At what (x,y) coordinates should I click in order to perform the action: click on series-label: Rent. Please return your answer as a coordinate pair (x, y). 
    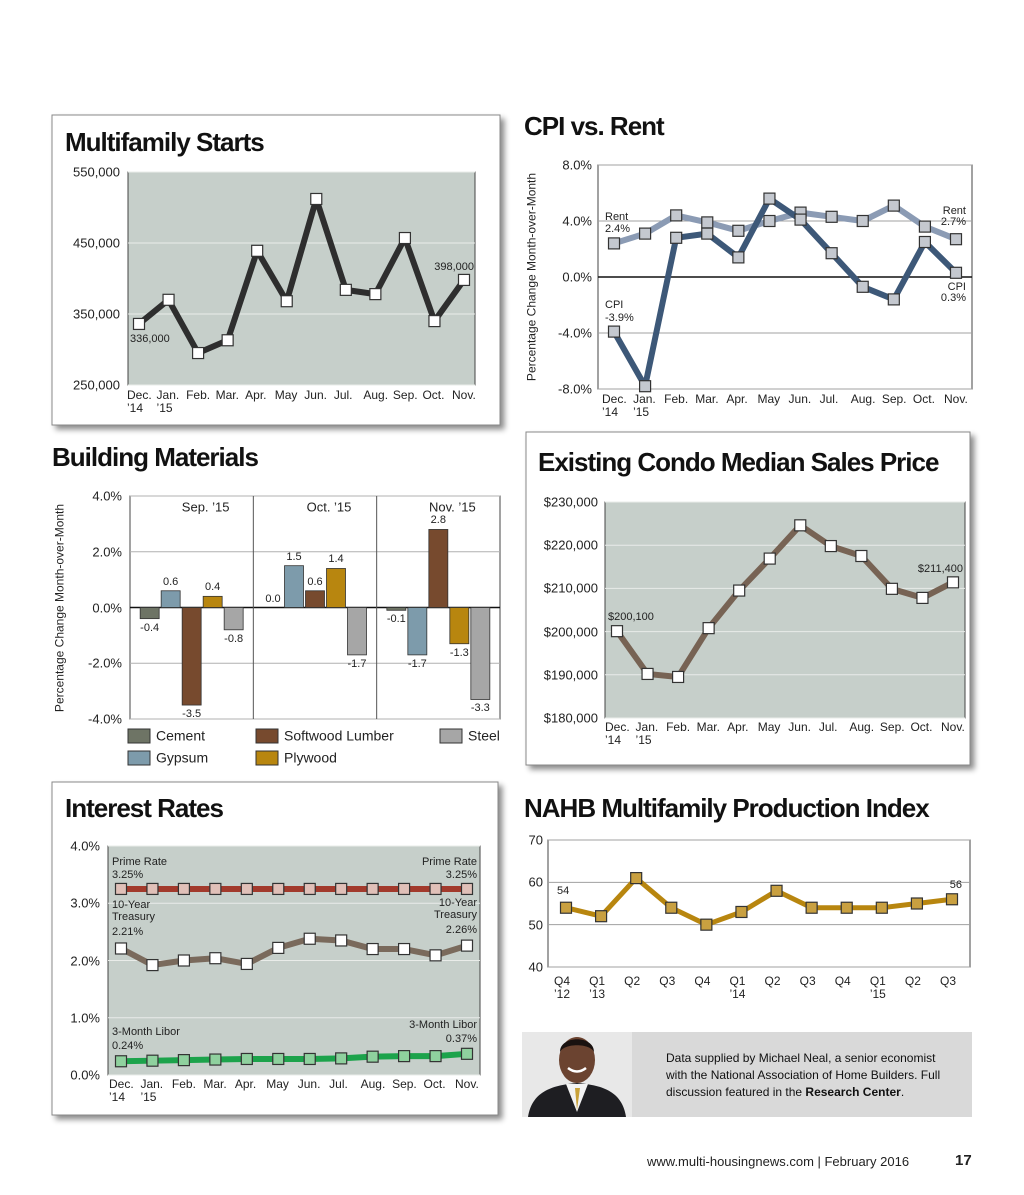
    Looking at the image, I should click on (617, 217).